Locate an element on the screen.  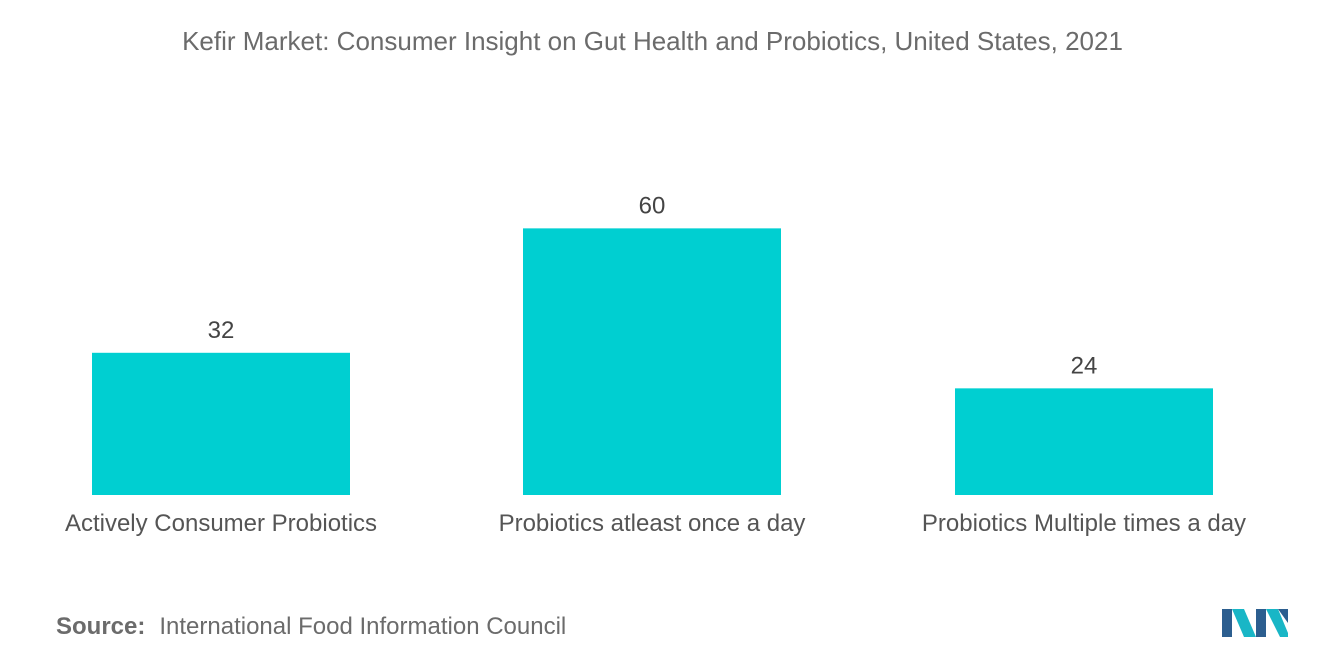
data-label-3: 24 is located at coordinates (1084, 365).